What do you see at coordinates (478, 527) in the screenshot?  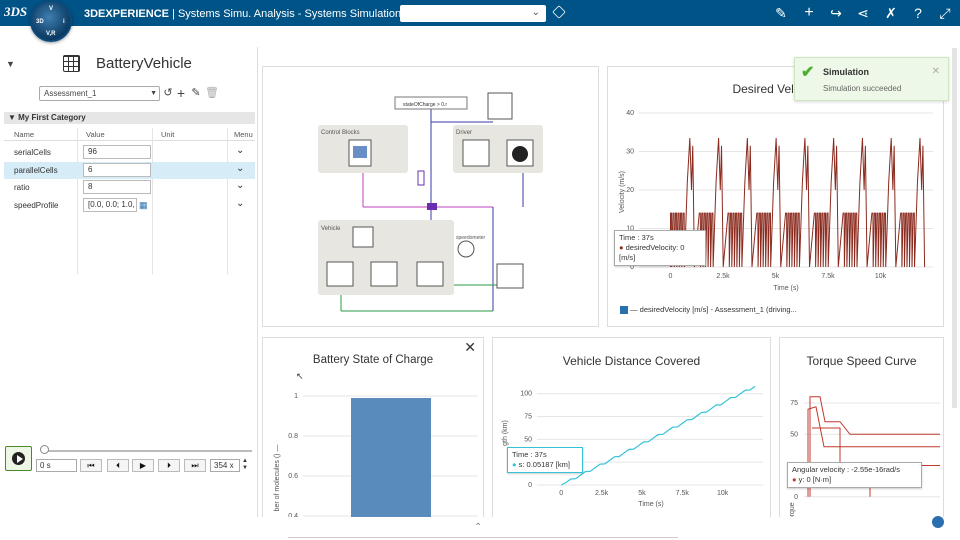 I see `expand-up-icon: ⌃` at bounding box center [478, 527].